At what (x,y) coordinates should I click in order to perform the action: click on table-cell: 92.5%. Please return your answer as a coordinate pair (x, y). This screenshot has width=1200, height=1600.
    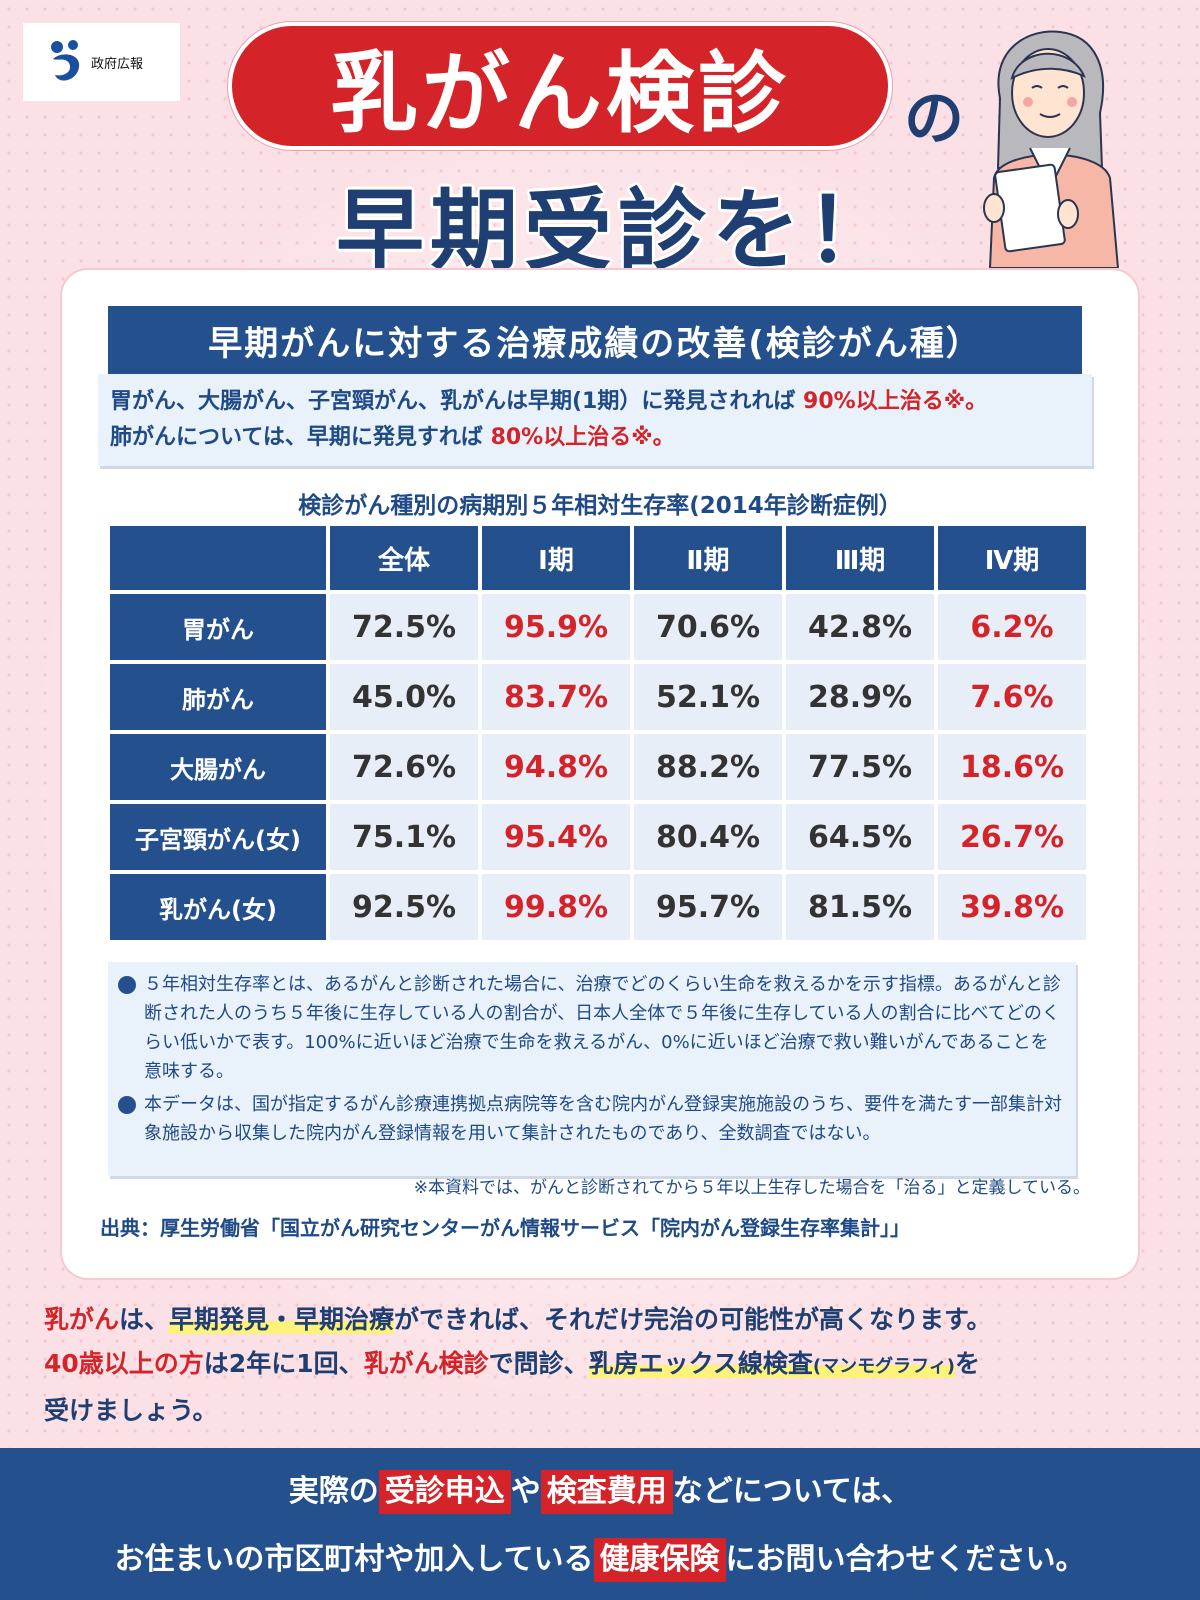
    Looking at the image, I should click on (404, 907).